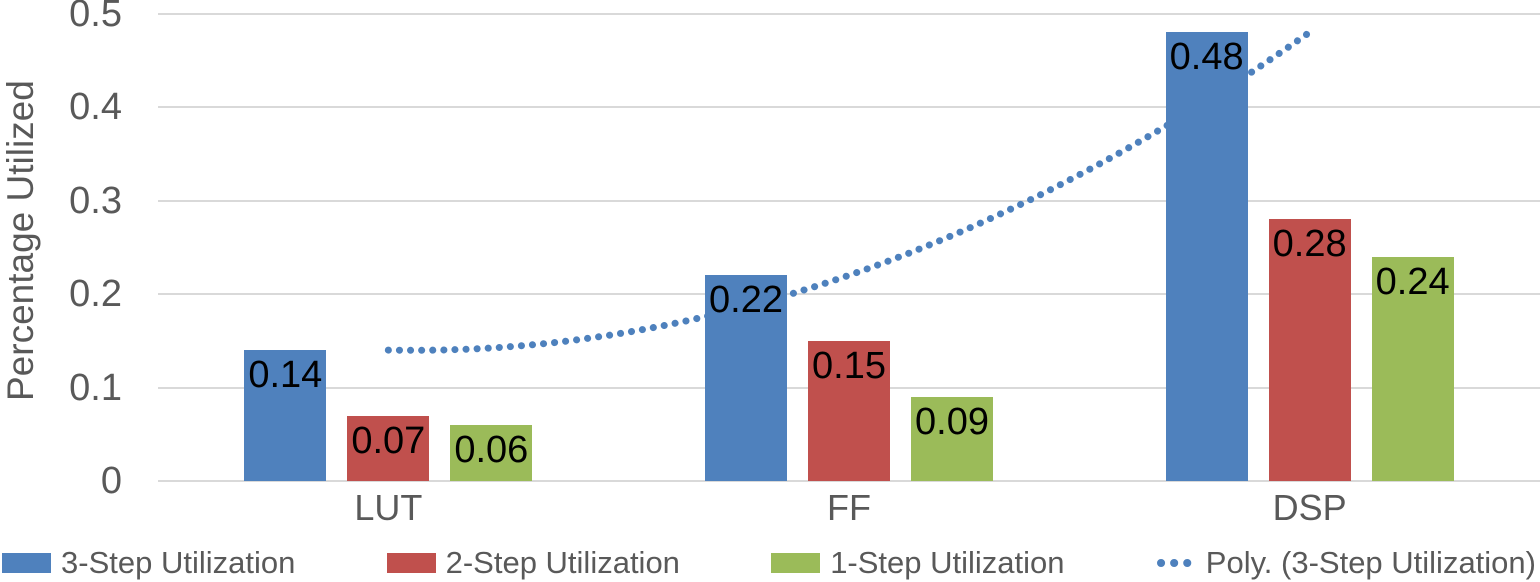 The image size is (1540, 582). I want to click on bar-value-label: 0.15, so click(849, 365).